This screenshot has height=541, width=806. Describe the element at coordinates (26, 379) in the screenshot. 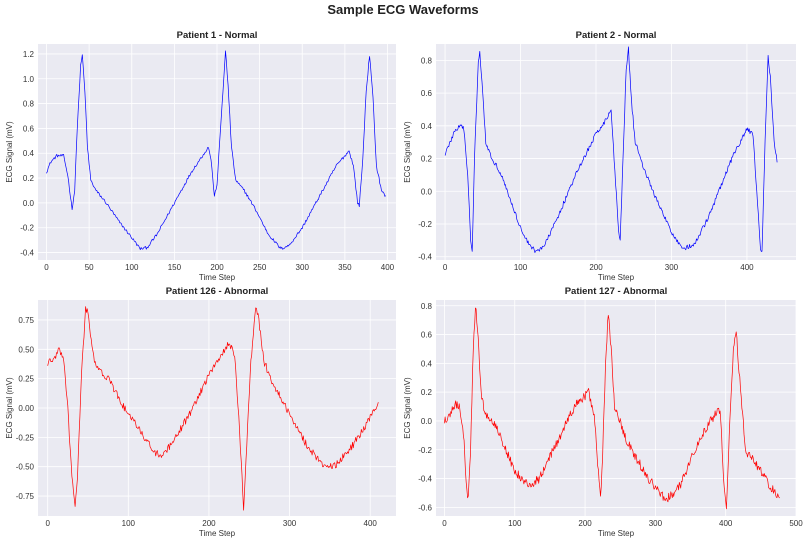

I see `y-tick-label: 0.25` at that location.